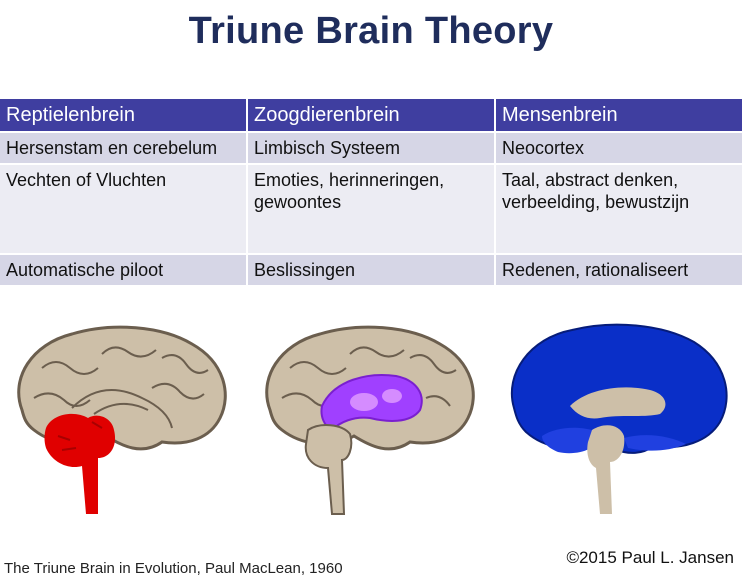  Describe the element at coordinates (123, 269) in the screenshot. I see `table-cell: Automatische piloot` at that location.